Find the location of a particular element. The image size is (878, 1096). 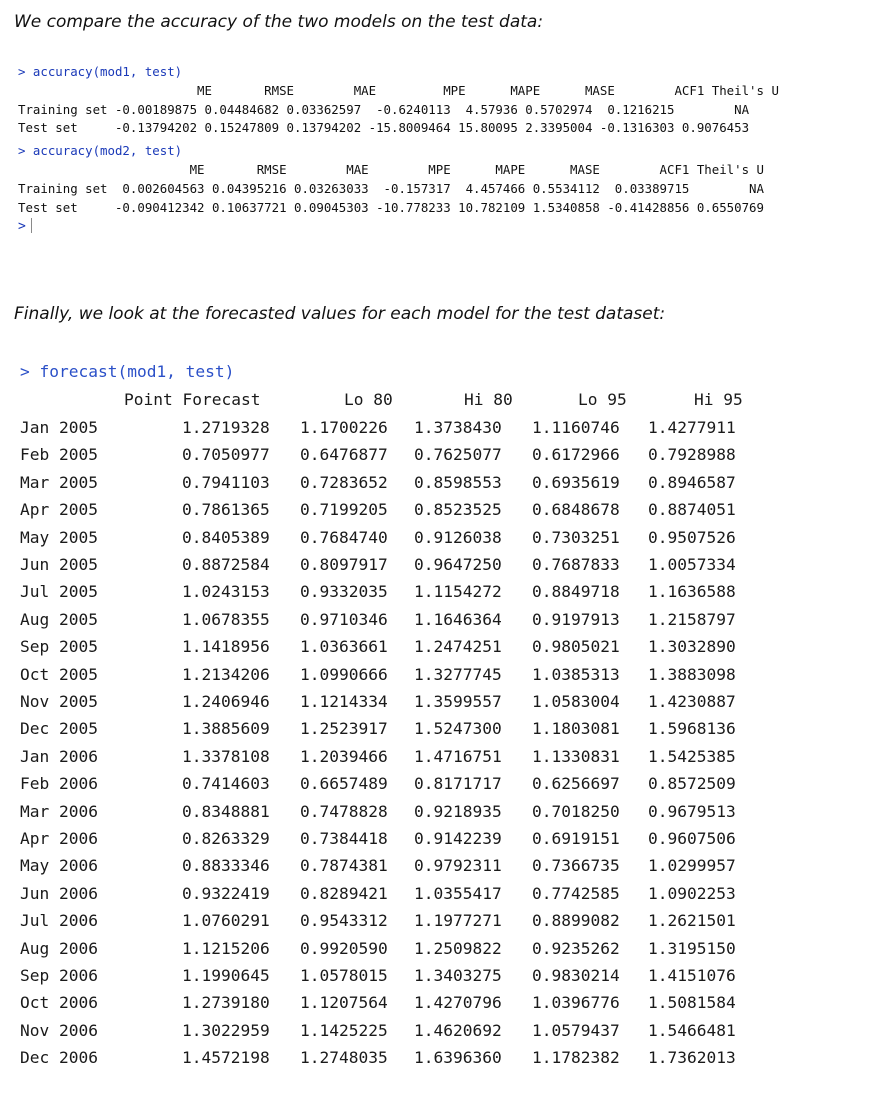

hi95-cell: 1.0299957 is located at coordinates (692, 866).